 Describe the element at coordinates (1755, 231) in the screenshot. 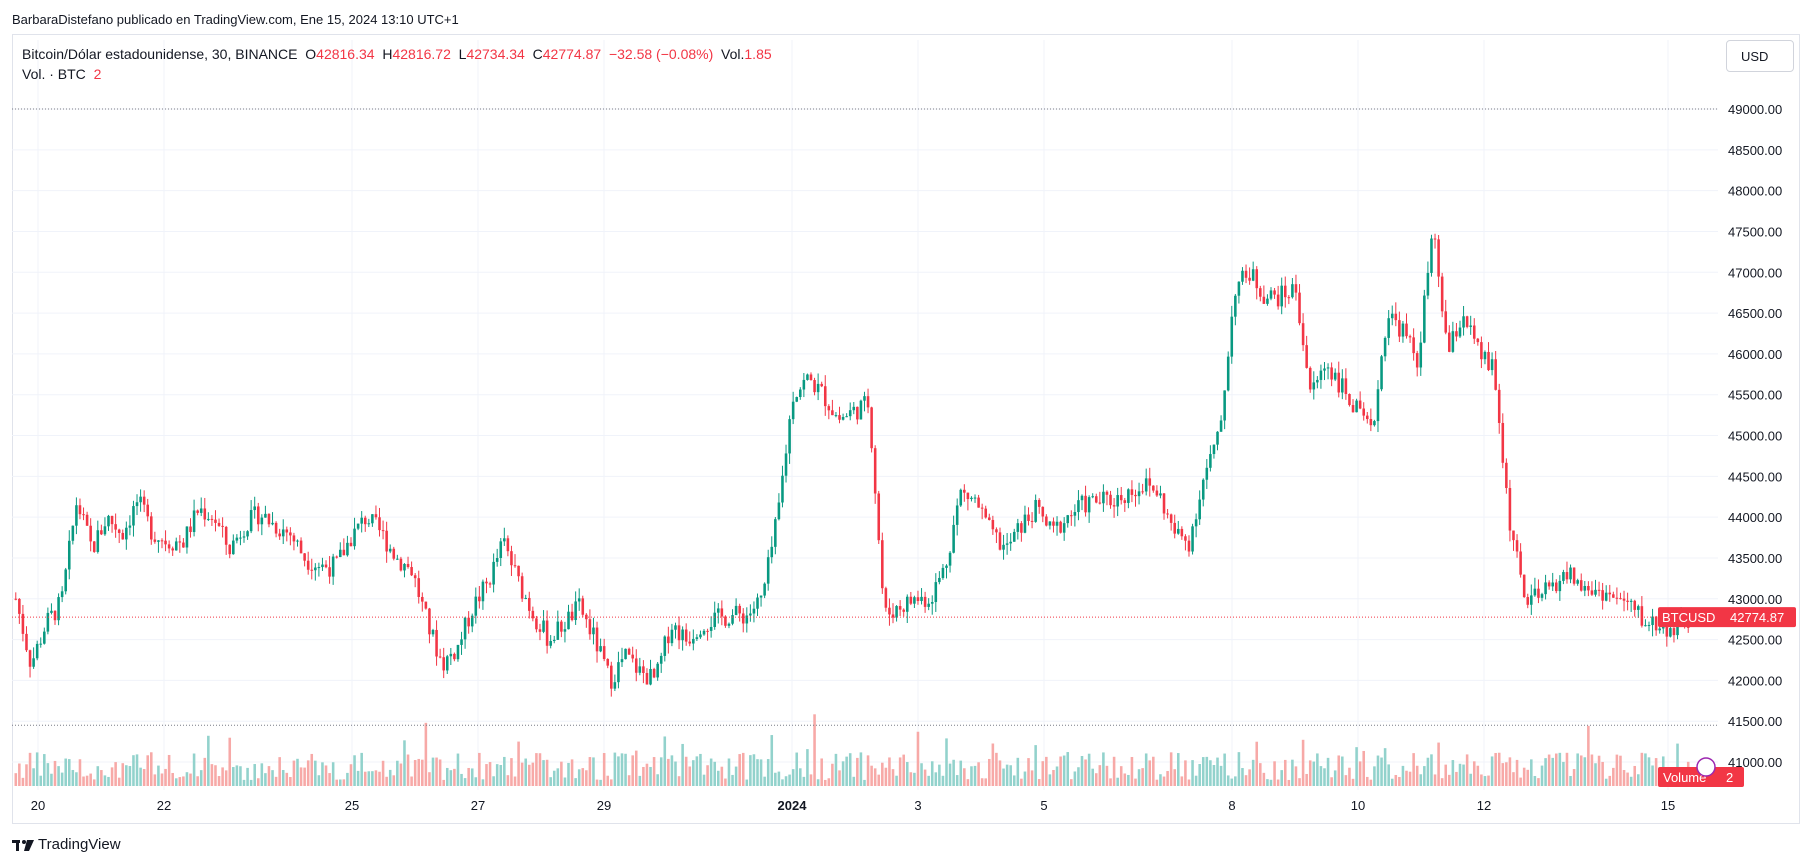

I see `price-tick-label: 47500.00` at that location.